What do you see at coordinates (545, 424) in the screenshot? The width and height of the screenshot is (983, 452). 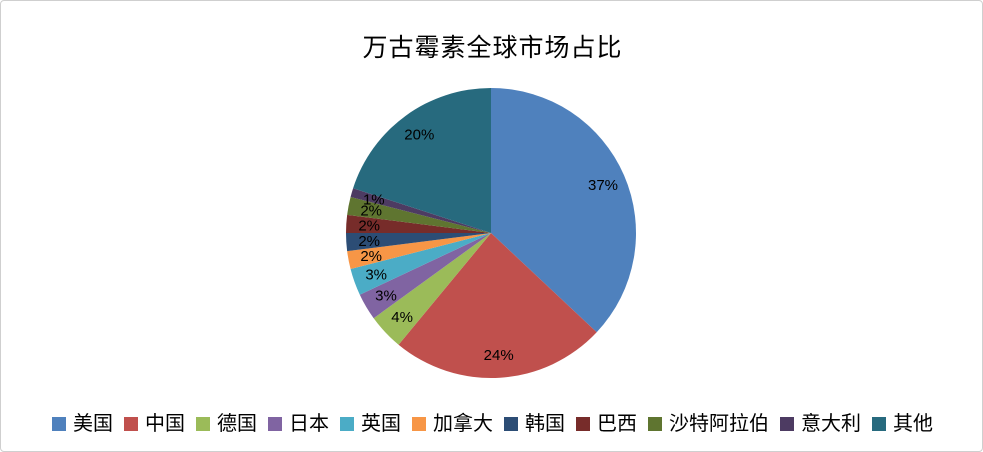 I see `legend-label: 韩国` at bounding box center [545, 424].